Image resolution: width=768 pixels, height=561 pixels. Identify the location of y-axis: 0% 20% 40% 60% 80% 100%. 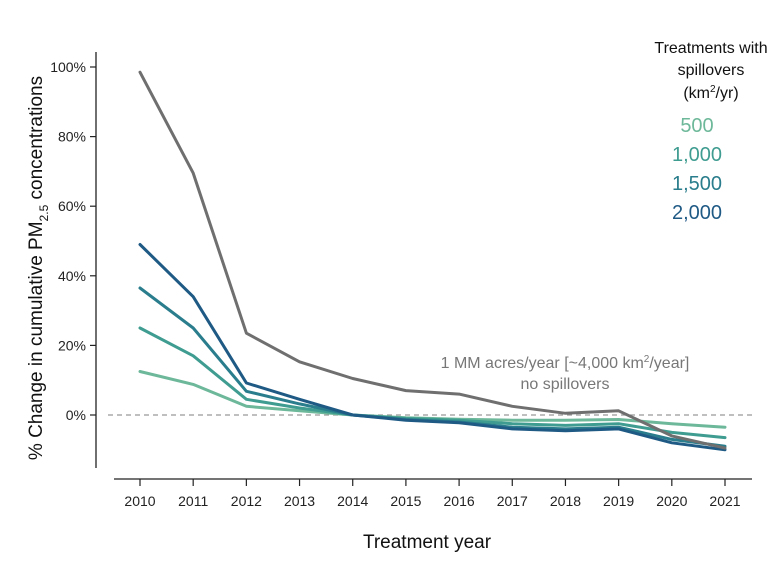
(73, 260).